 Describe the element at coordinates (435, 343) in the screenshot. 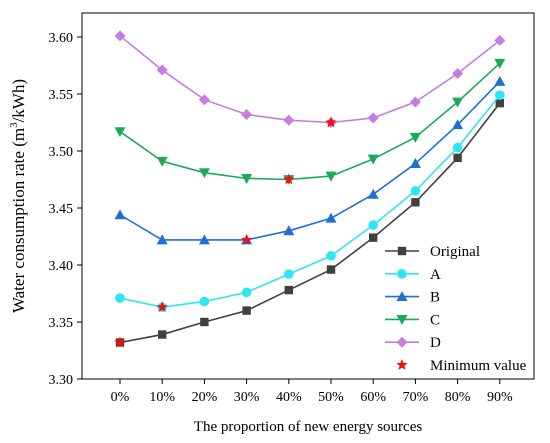

I see `legend-label: D` at that location.